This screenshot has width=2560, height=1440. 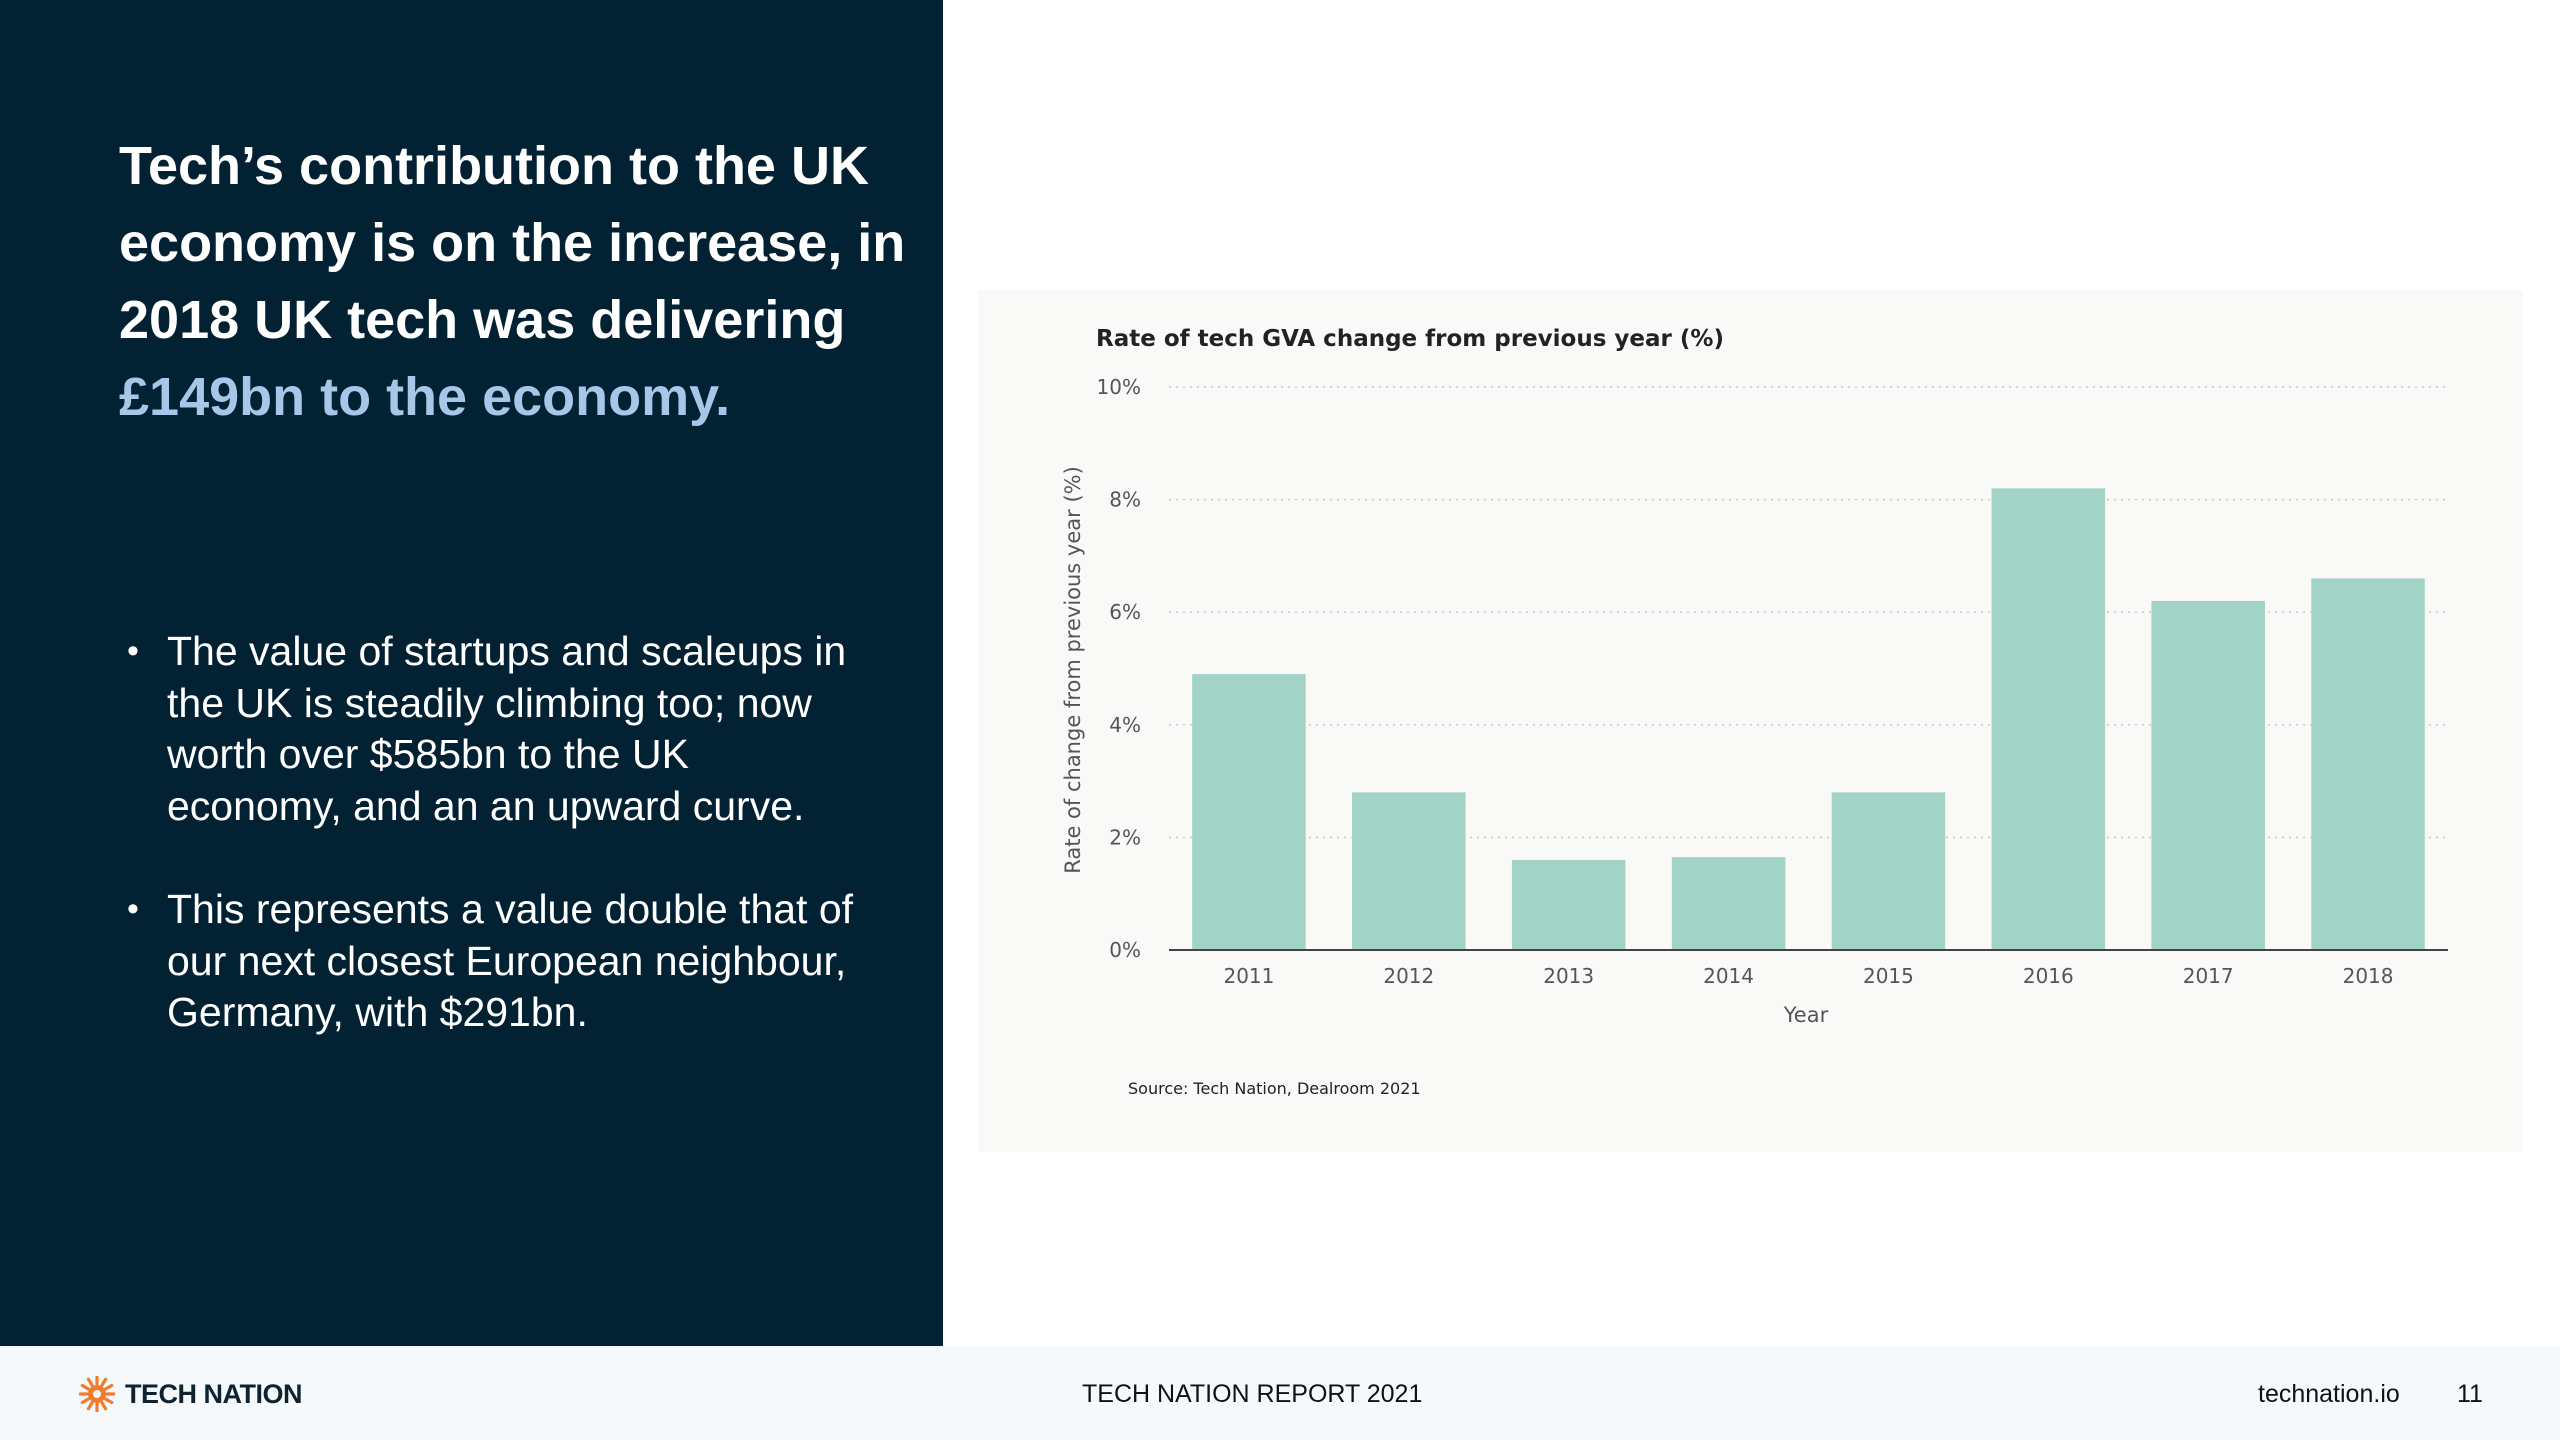 I want to click on x-tick-label: 2017, so click(x=2208, y=976).